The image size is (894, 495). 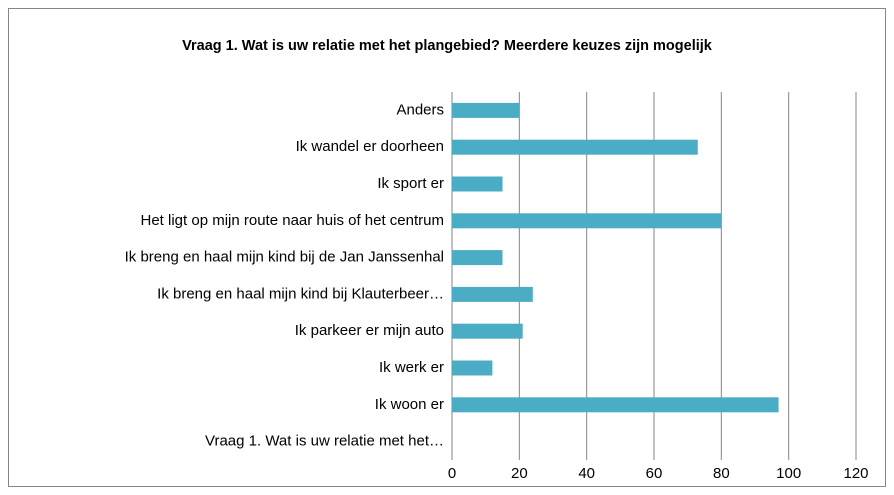 I want to click on y-tick-label: Anders, so click(x=420, y=109).